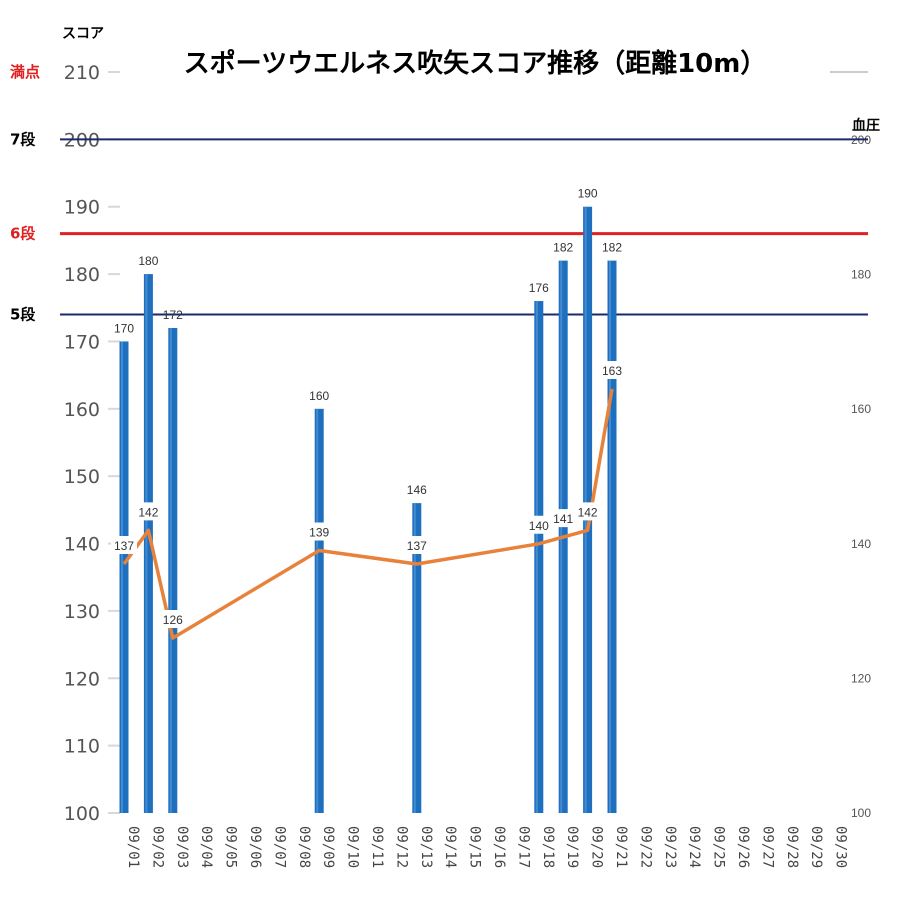 The width and height of the screenshot is (900, 900). Describe the element at coordinates (450, 847) in the screenshot. I see `x-tick-label: 09/14` at that location.